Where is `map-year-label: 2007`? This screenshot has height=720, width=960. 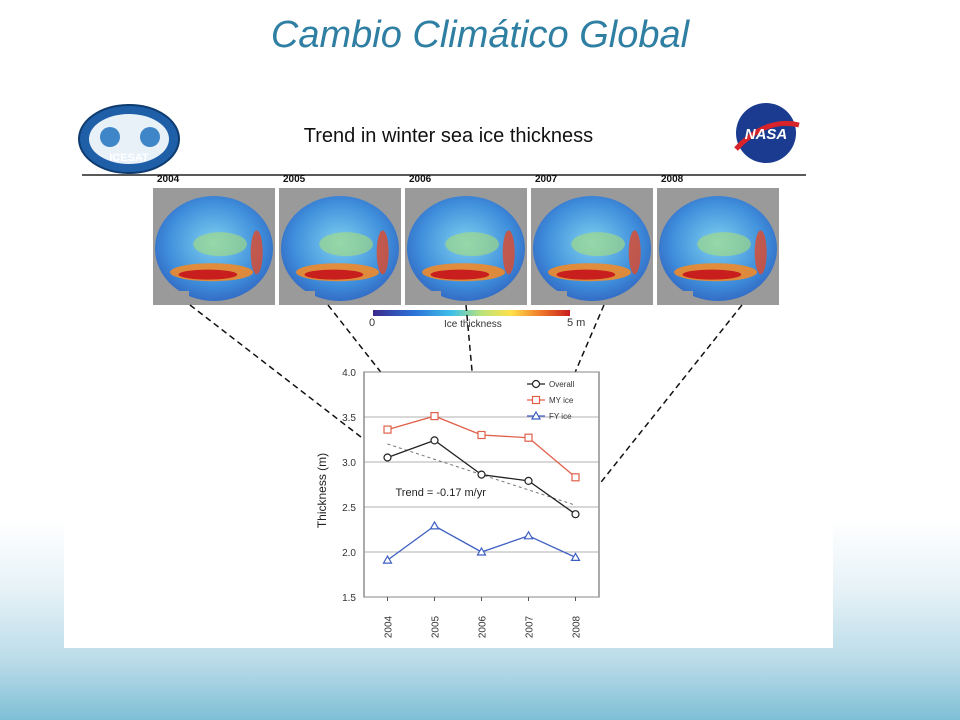
map-year-label: 2007 is located at coordinates (546, 179).